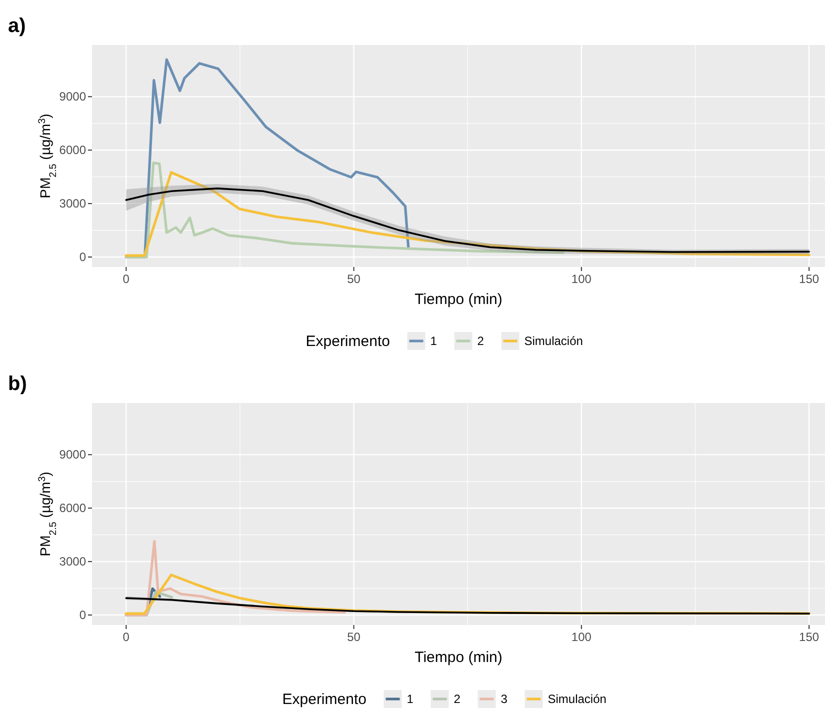  I want to click on text: b), so click(17, 384).